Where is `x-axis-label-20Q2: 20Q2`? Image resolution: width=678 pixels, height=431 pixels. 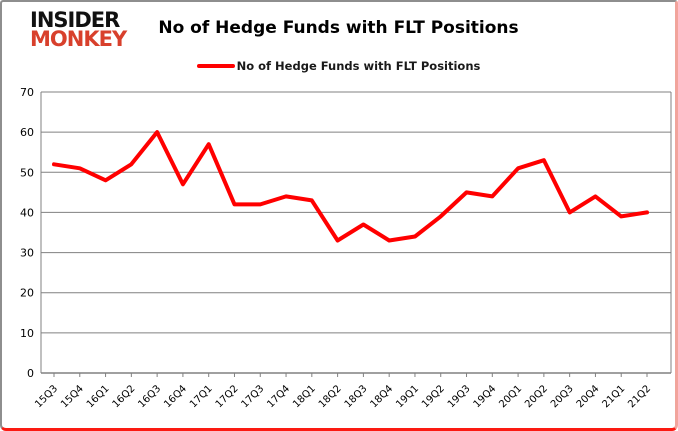 x-axis-label-20Q2: 20Q2 is located at coordinates (536, 396).